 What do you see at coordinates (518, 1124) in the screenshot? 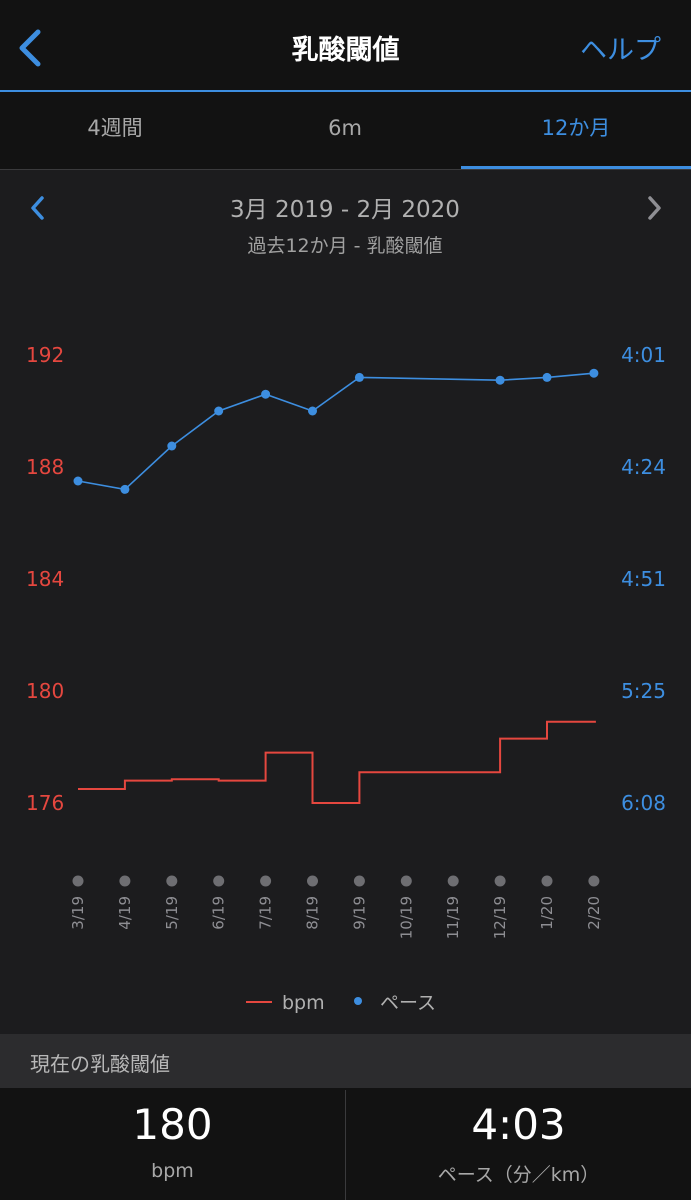
I see `pace-value: 4:03` at bounding box center [518, 1124].